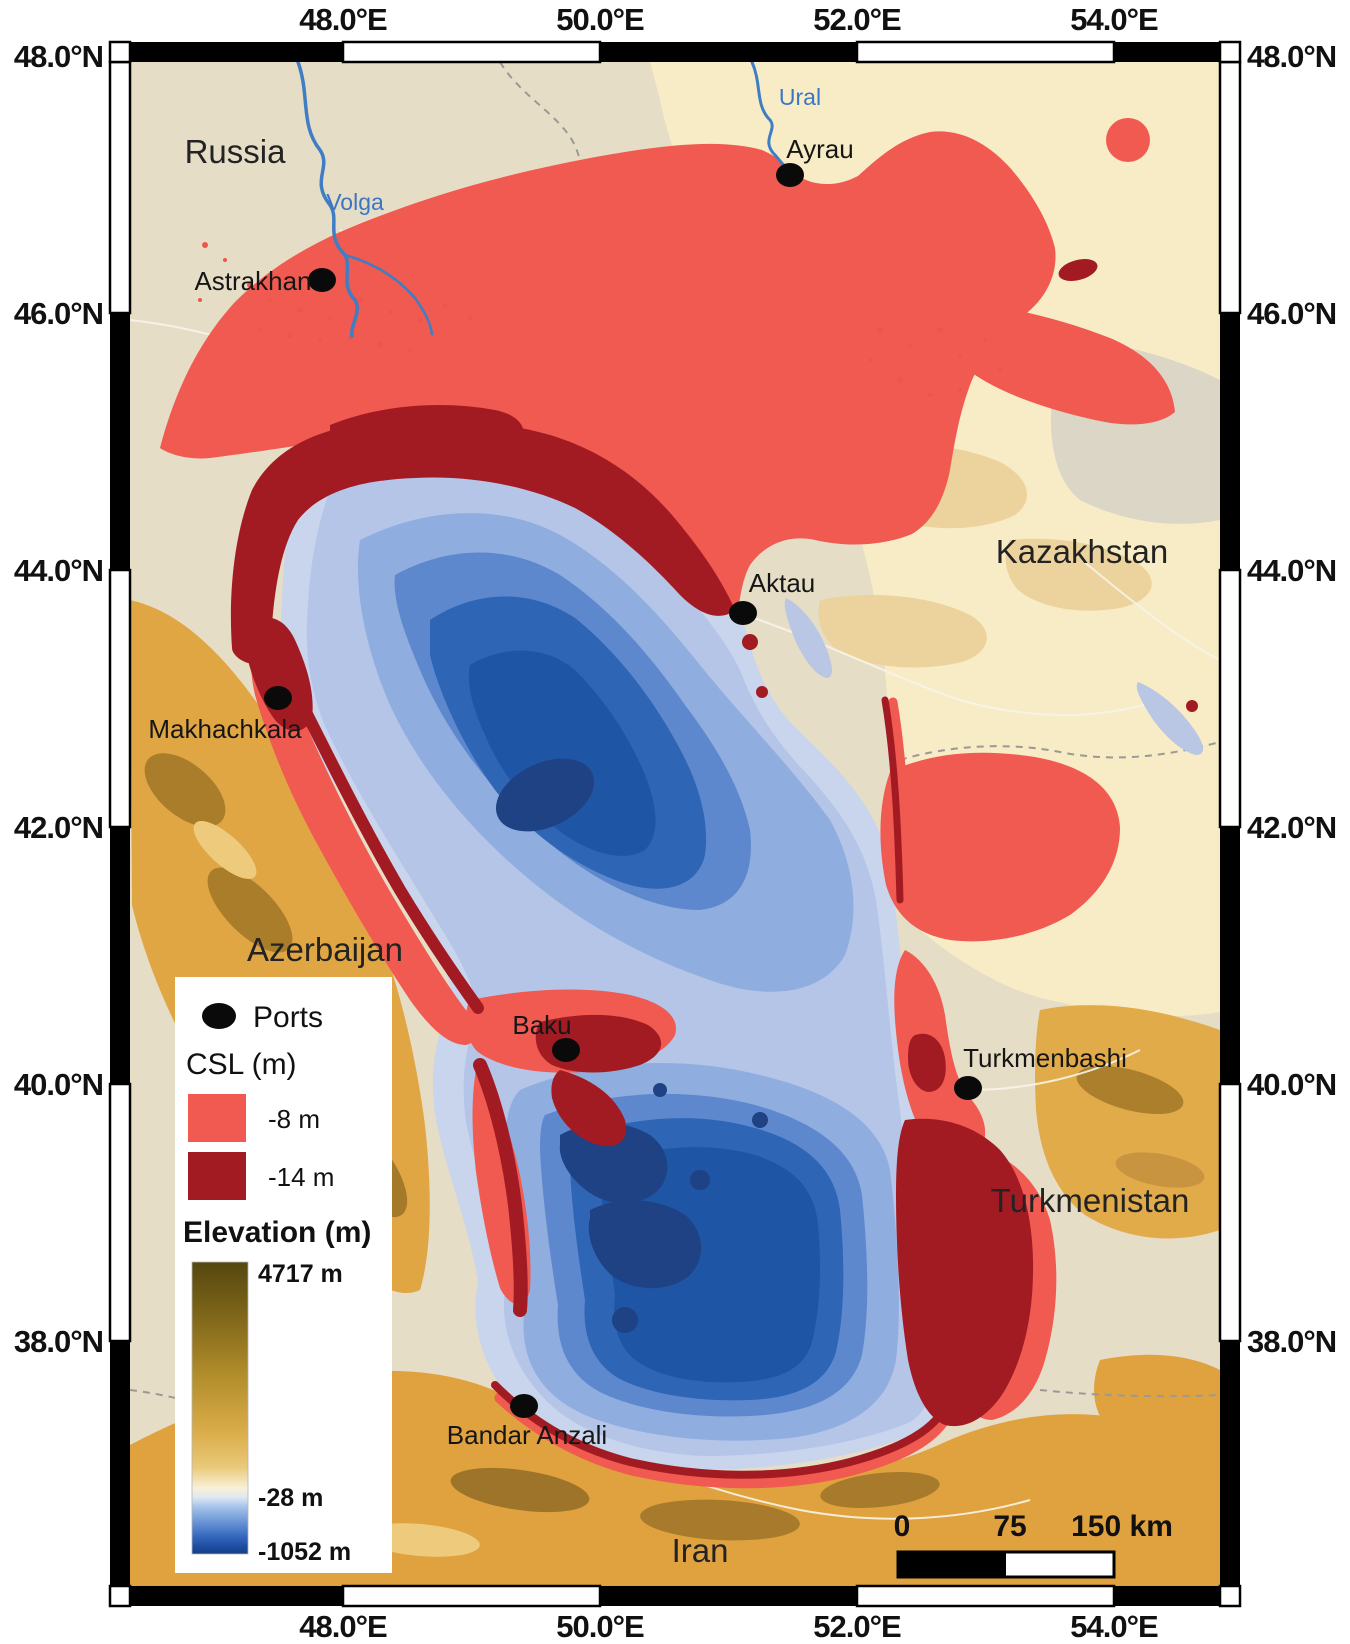  I want to click on port-label: Turkmenbashi, so click(1045, 1058).